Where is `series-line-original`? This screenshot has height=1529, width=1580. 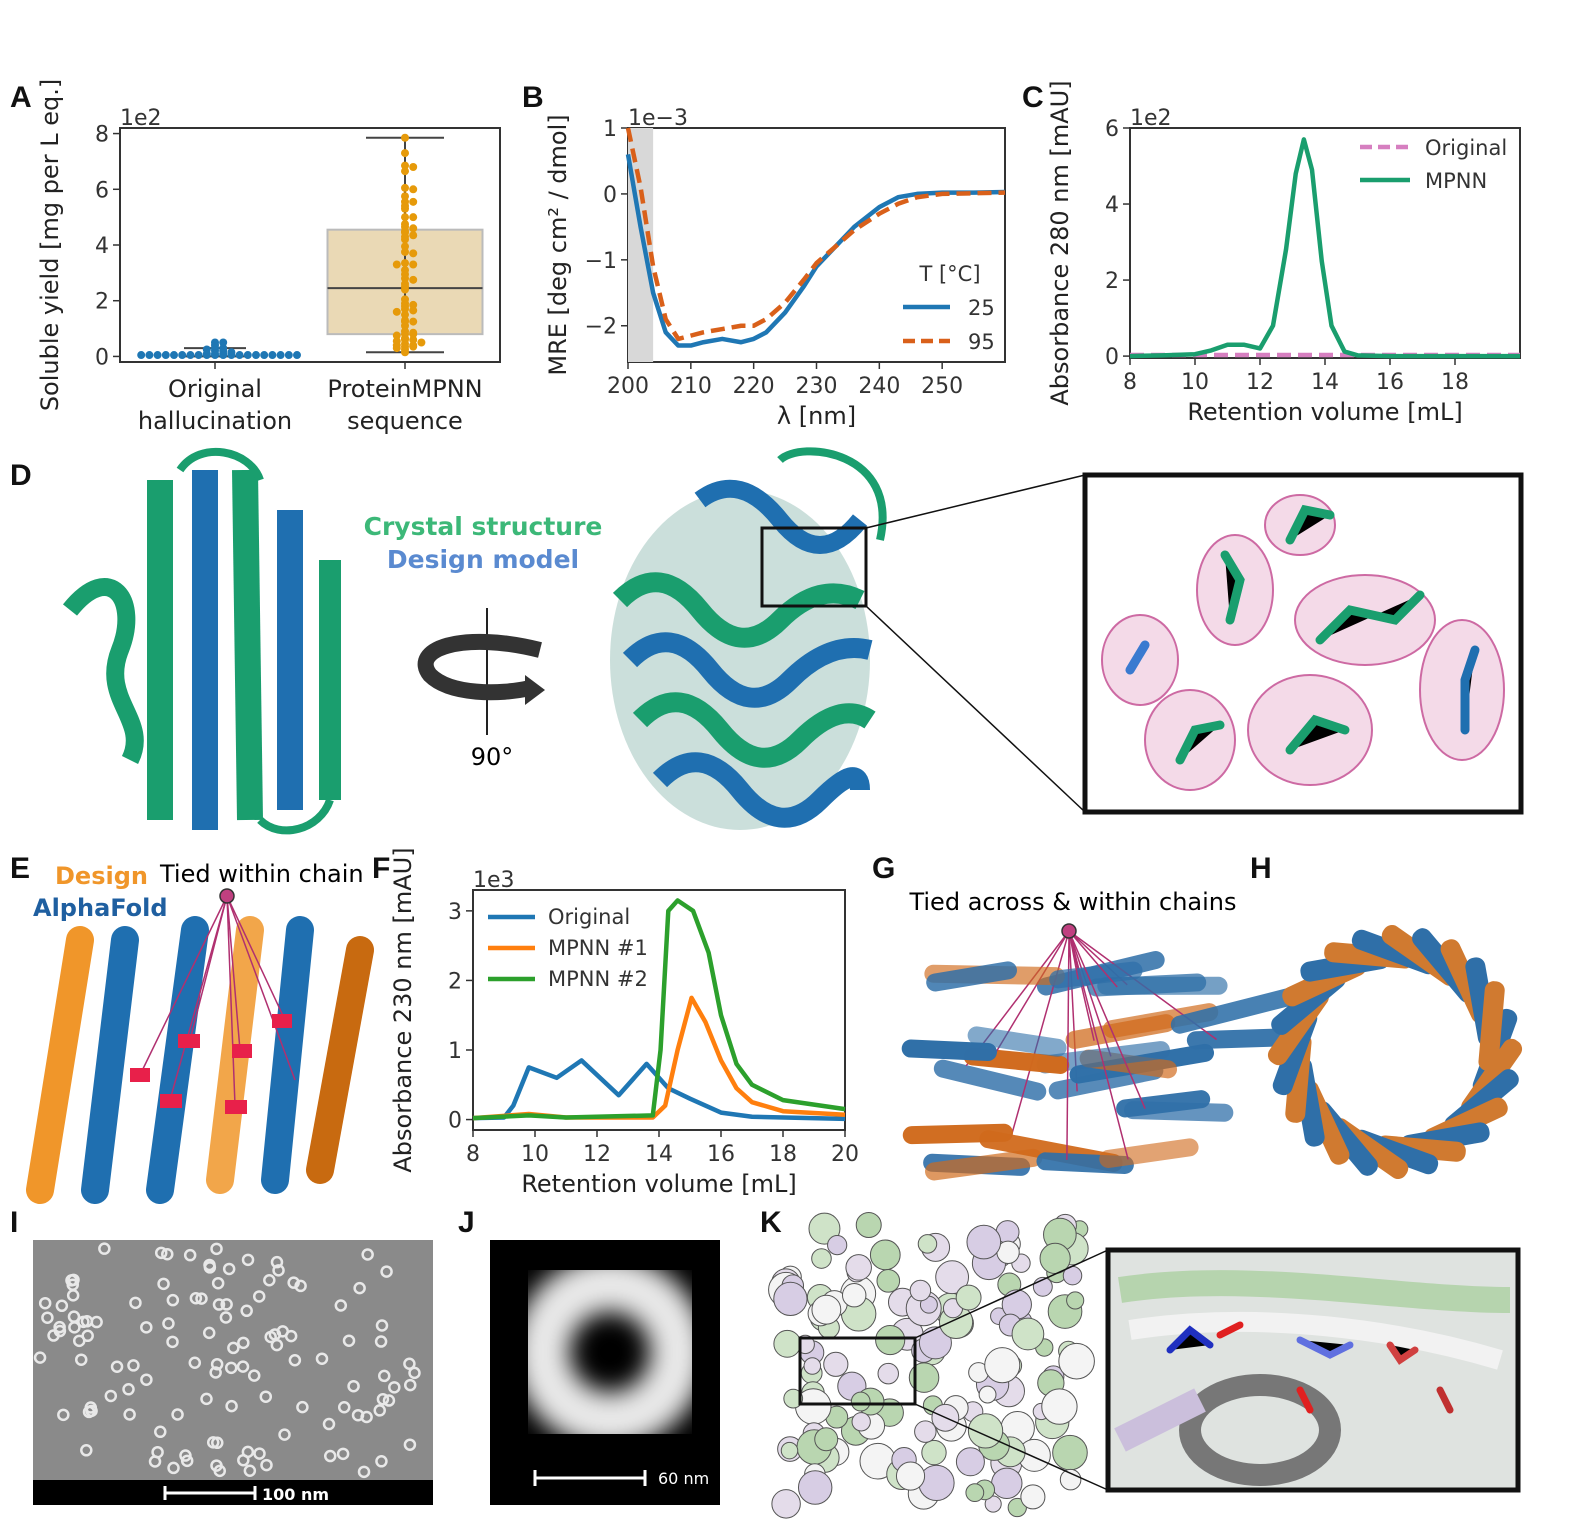 series-line-original is located at coordinates (659, 1090).